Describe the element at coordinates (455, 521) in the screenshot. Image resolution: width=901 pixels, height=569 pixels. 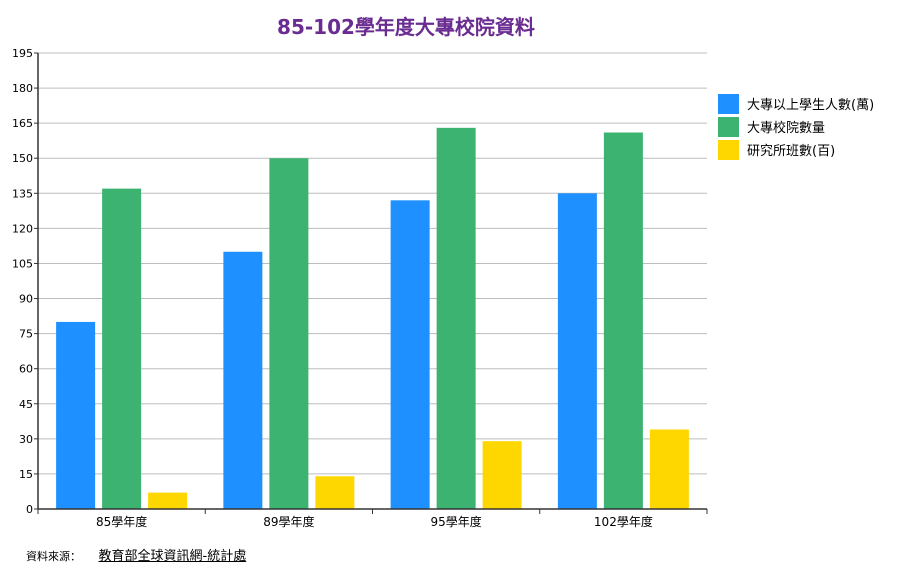
I see `x-tick-label: 95學年度` at that location.